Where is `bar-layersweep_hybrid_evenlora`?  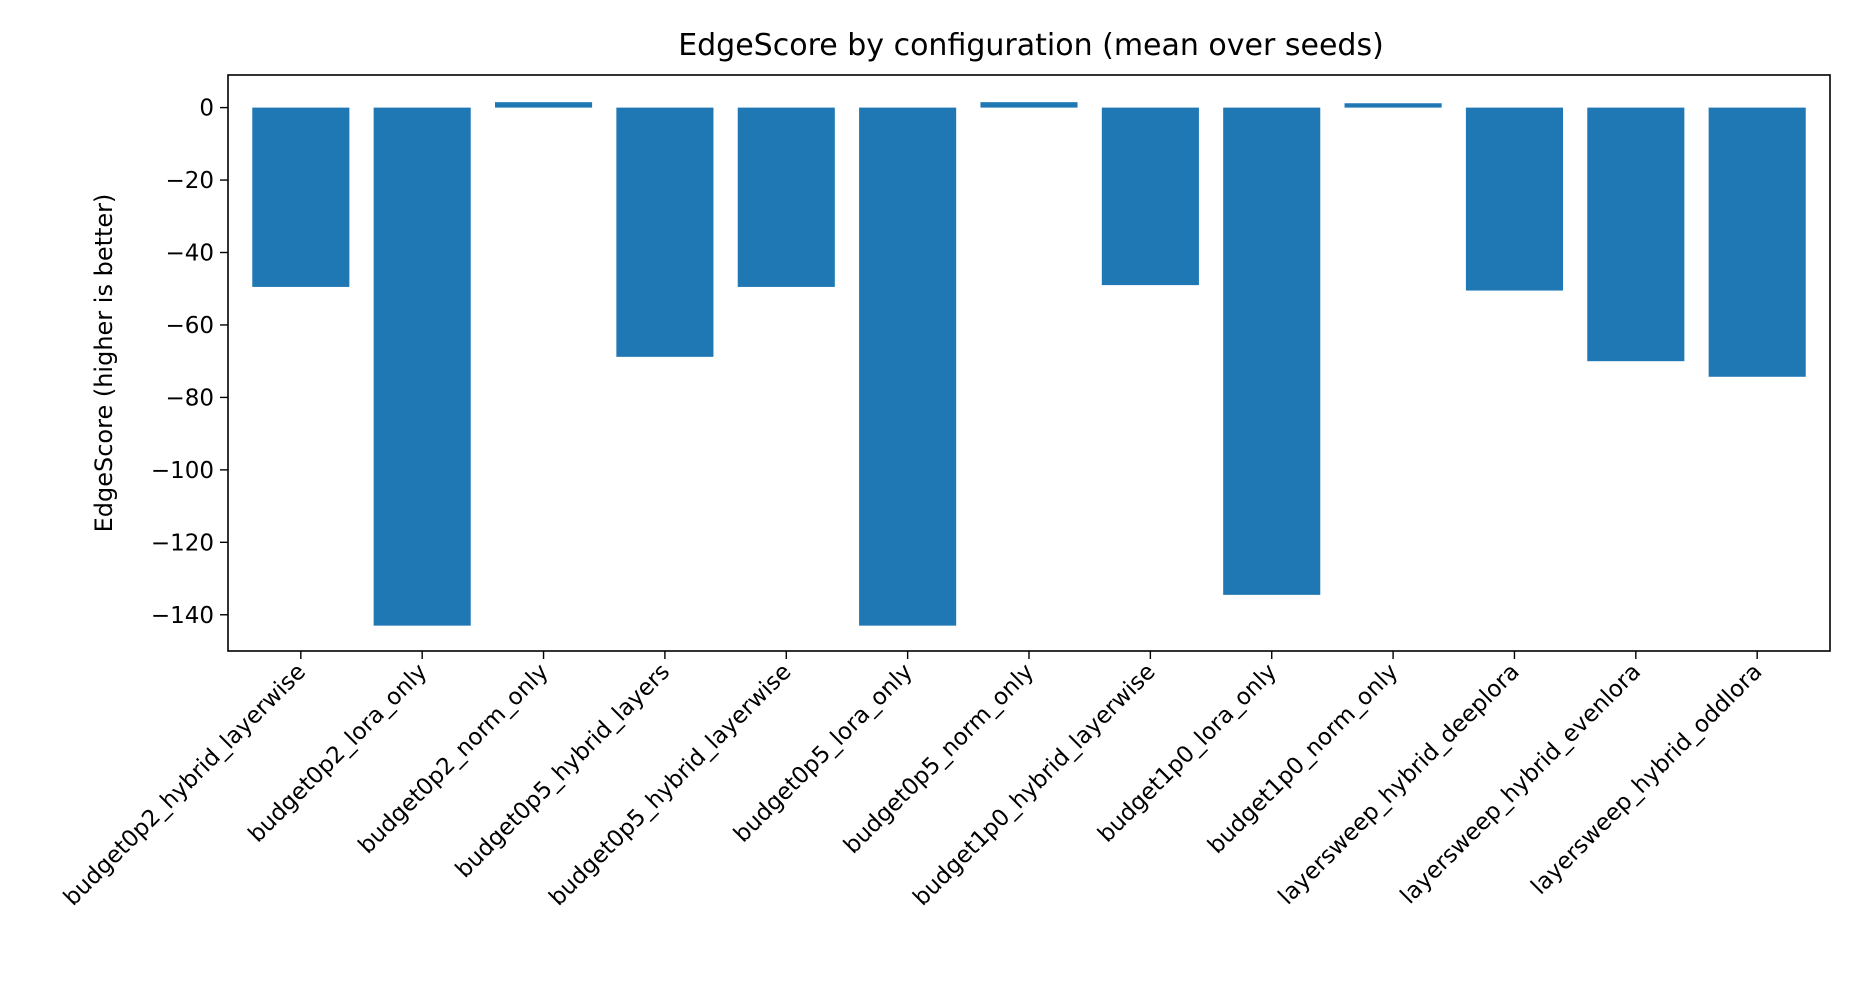
bar-layersweep_hybrid_evenlora is located at coordinates (1636, 234).